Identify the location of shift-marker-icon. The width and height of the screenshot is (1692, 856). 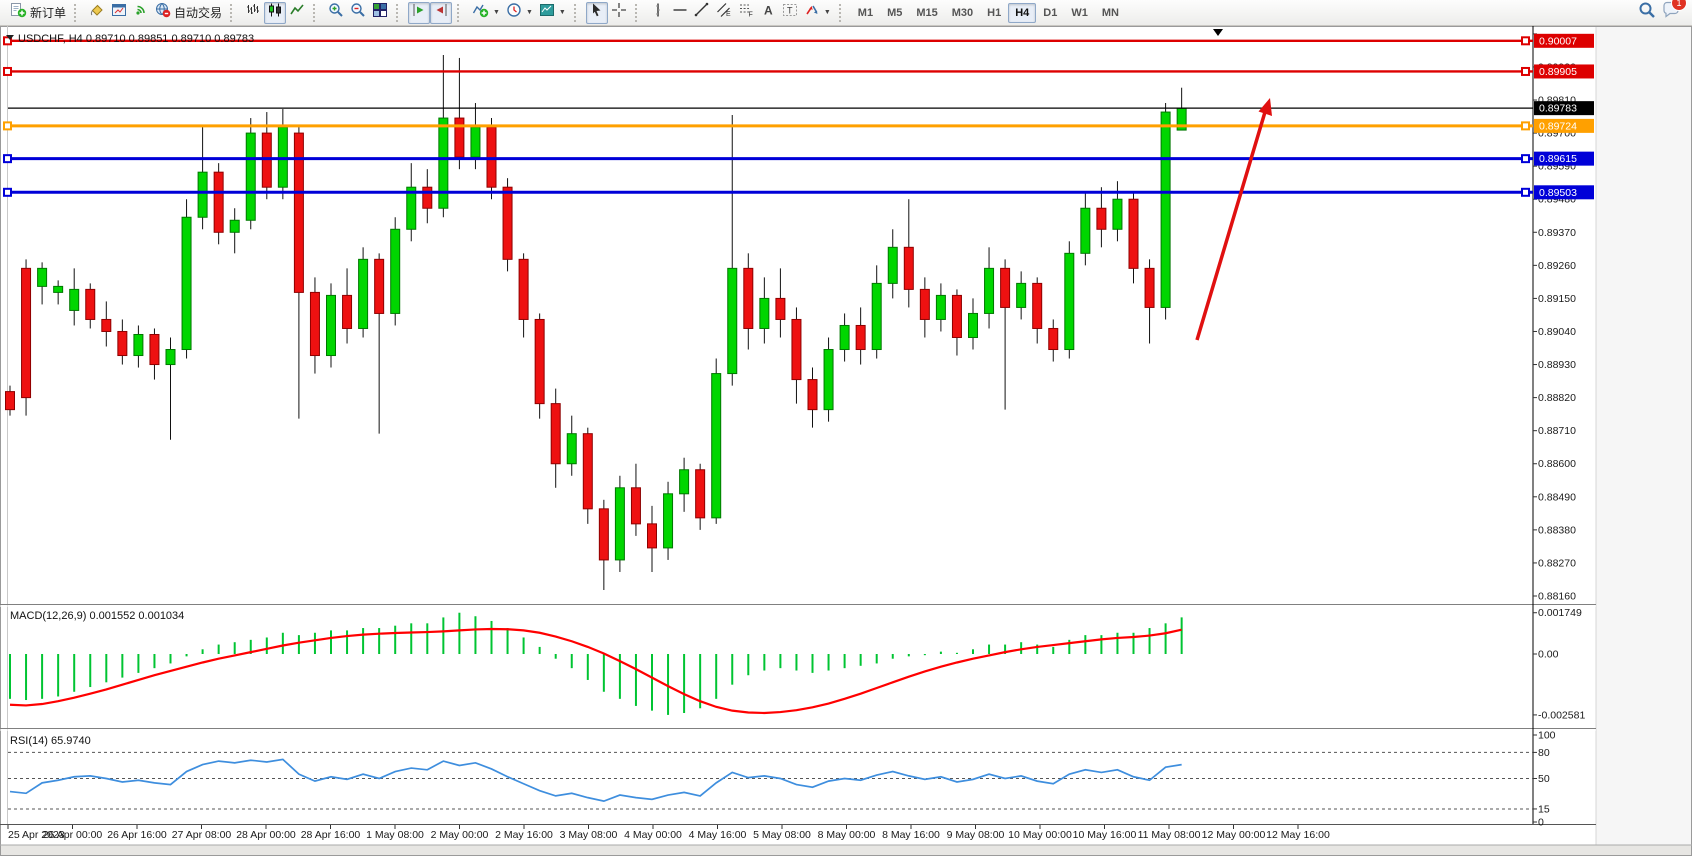
(1218, 32).